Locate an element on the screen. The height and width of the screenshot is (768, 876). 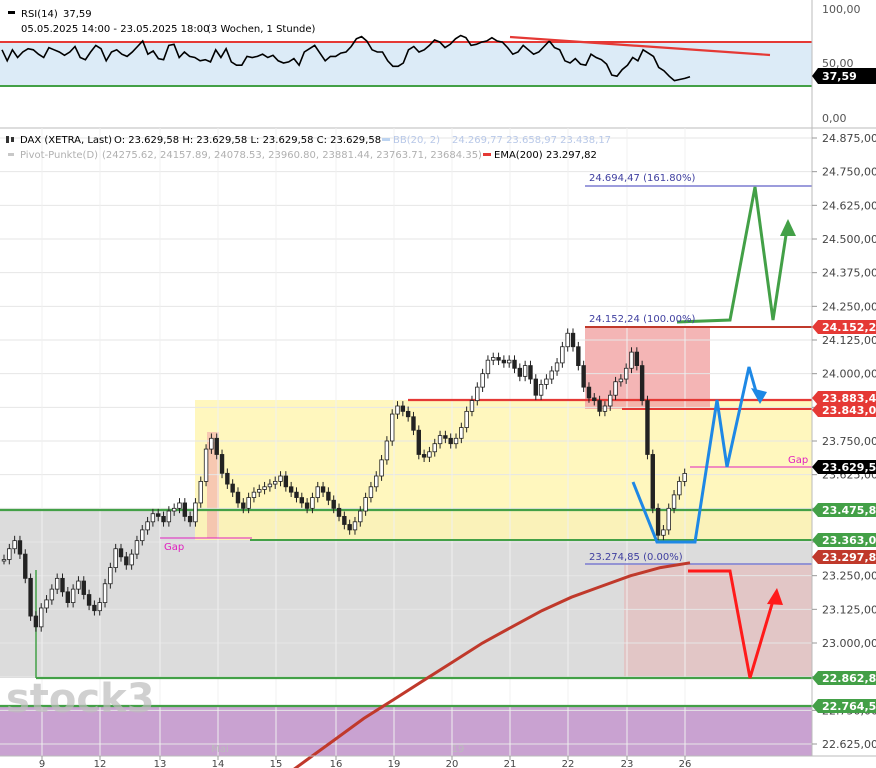
pivot-legend-icon is located at coordinates (11, 154).